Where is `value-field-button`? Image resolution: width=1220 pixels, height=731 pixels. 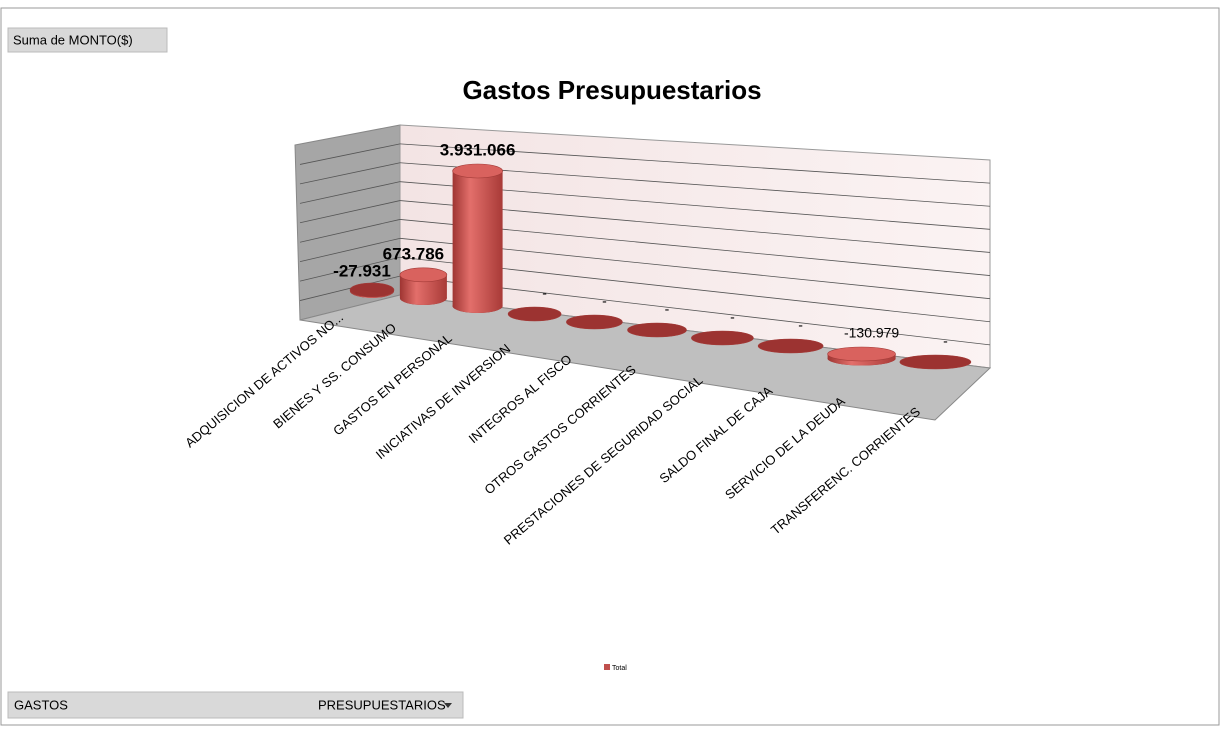
value-field-button is located at coordinates (87, 40).